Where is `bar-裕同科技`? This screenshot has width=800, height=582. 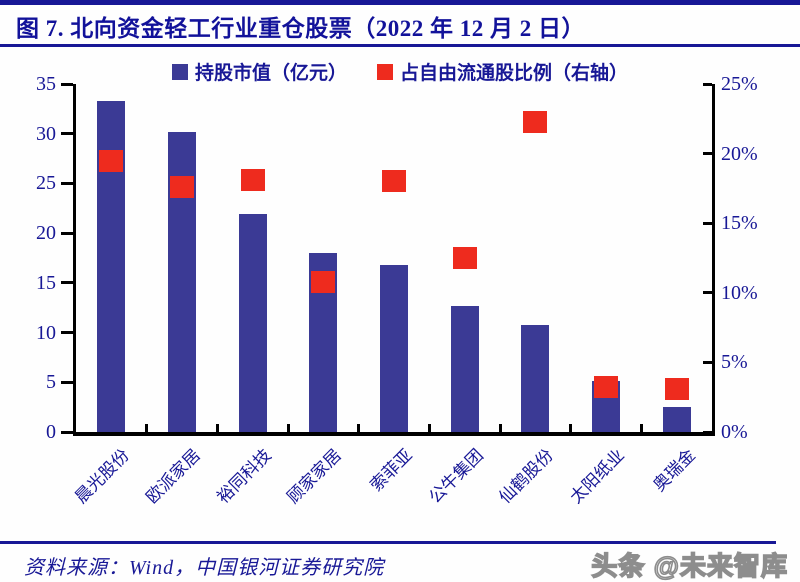 bar-裕同科技 is located at coordinates (252, 323).